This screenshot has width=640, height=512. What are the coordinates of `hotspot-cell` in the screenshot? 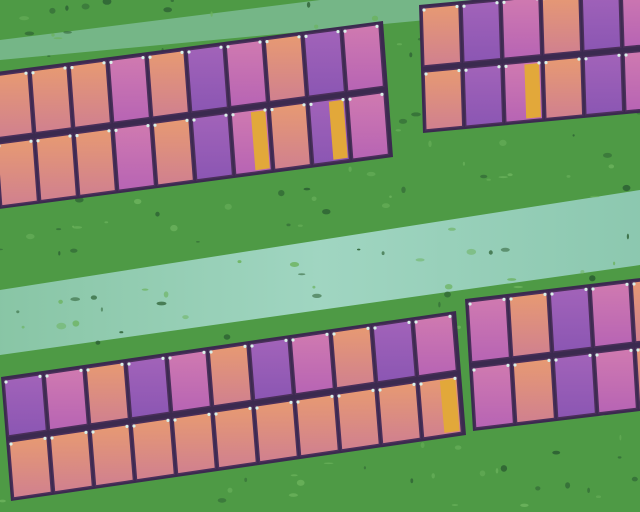 It's located at (532, 91).